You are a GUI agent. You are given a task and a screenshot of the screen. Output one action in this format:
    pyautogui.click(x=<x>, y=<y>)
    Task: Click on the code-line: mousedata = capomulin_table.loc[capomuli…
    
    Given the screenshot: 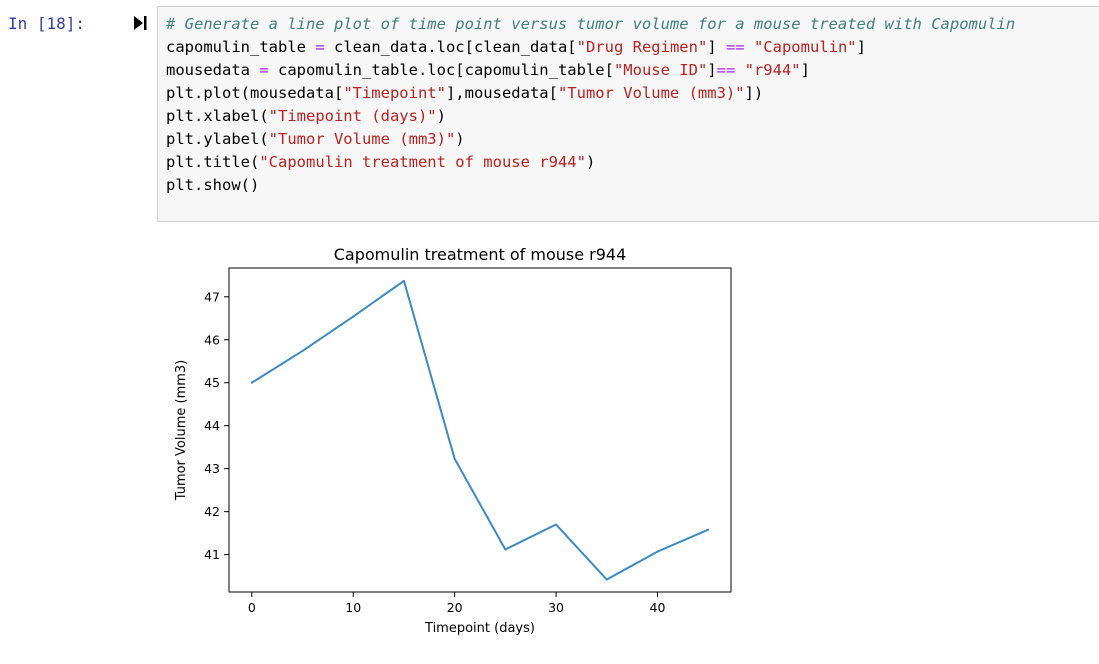 What is the action you would take?
    pyautogui.click(x=488, y=70)
    